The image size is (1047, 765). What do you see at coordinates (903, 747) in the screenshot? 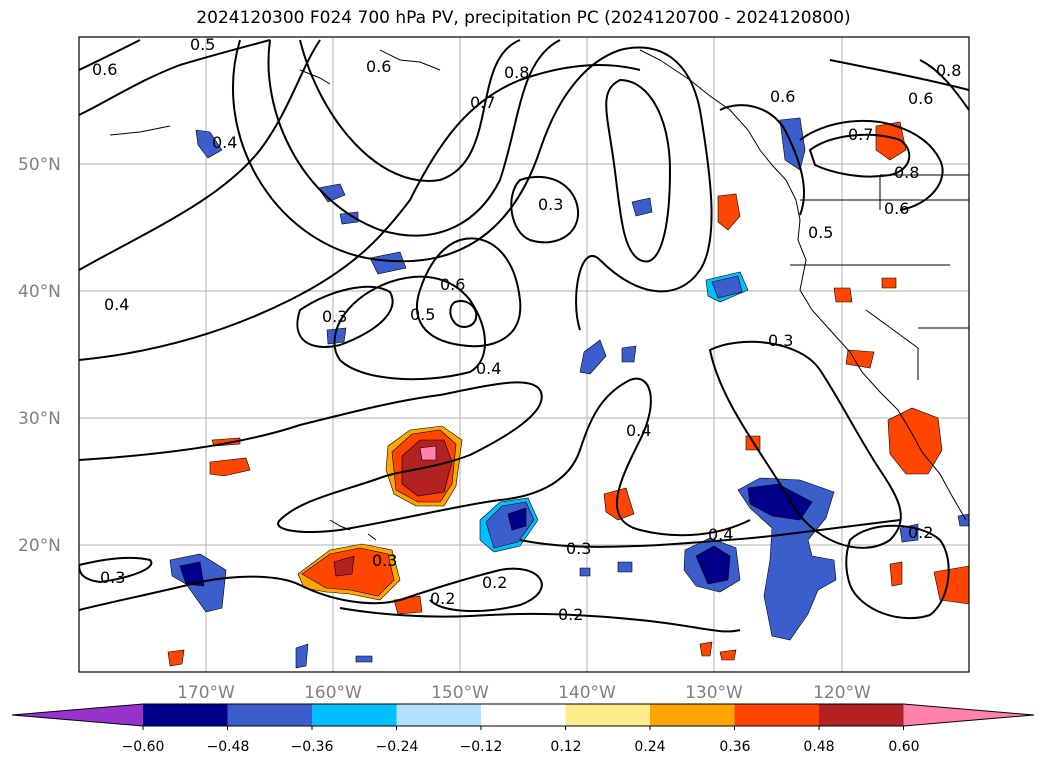
I see `colorbar-tick-label: 0.60` at bounding box center [903, 747].